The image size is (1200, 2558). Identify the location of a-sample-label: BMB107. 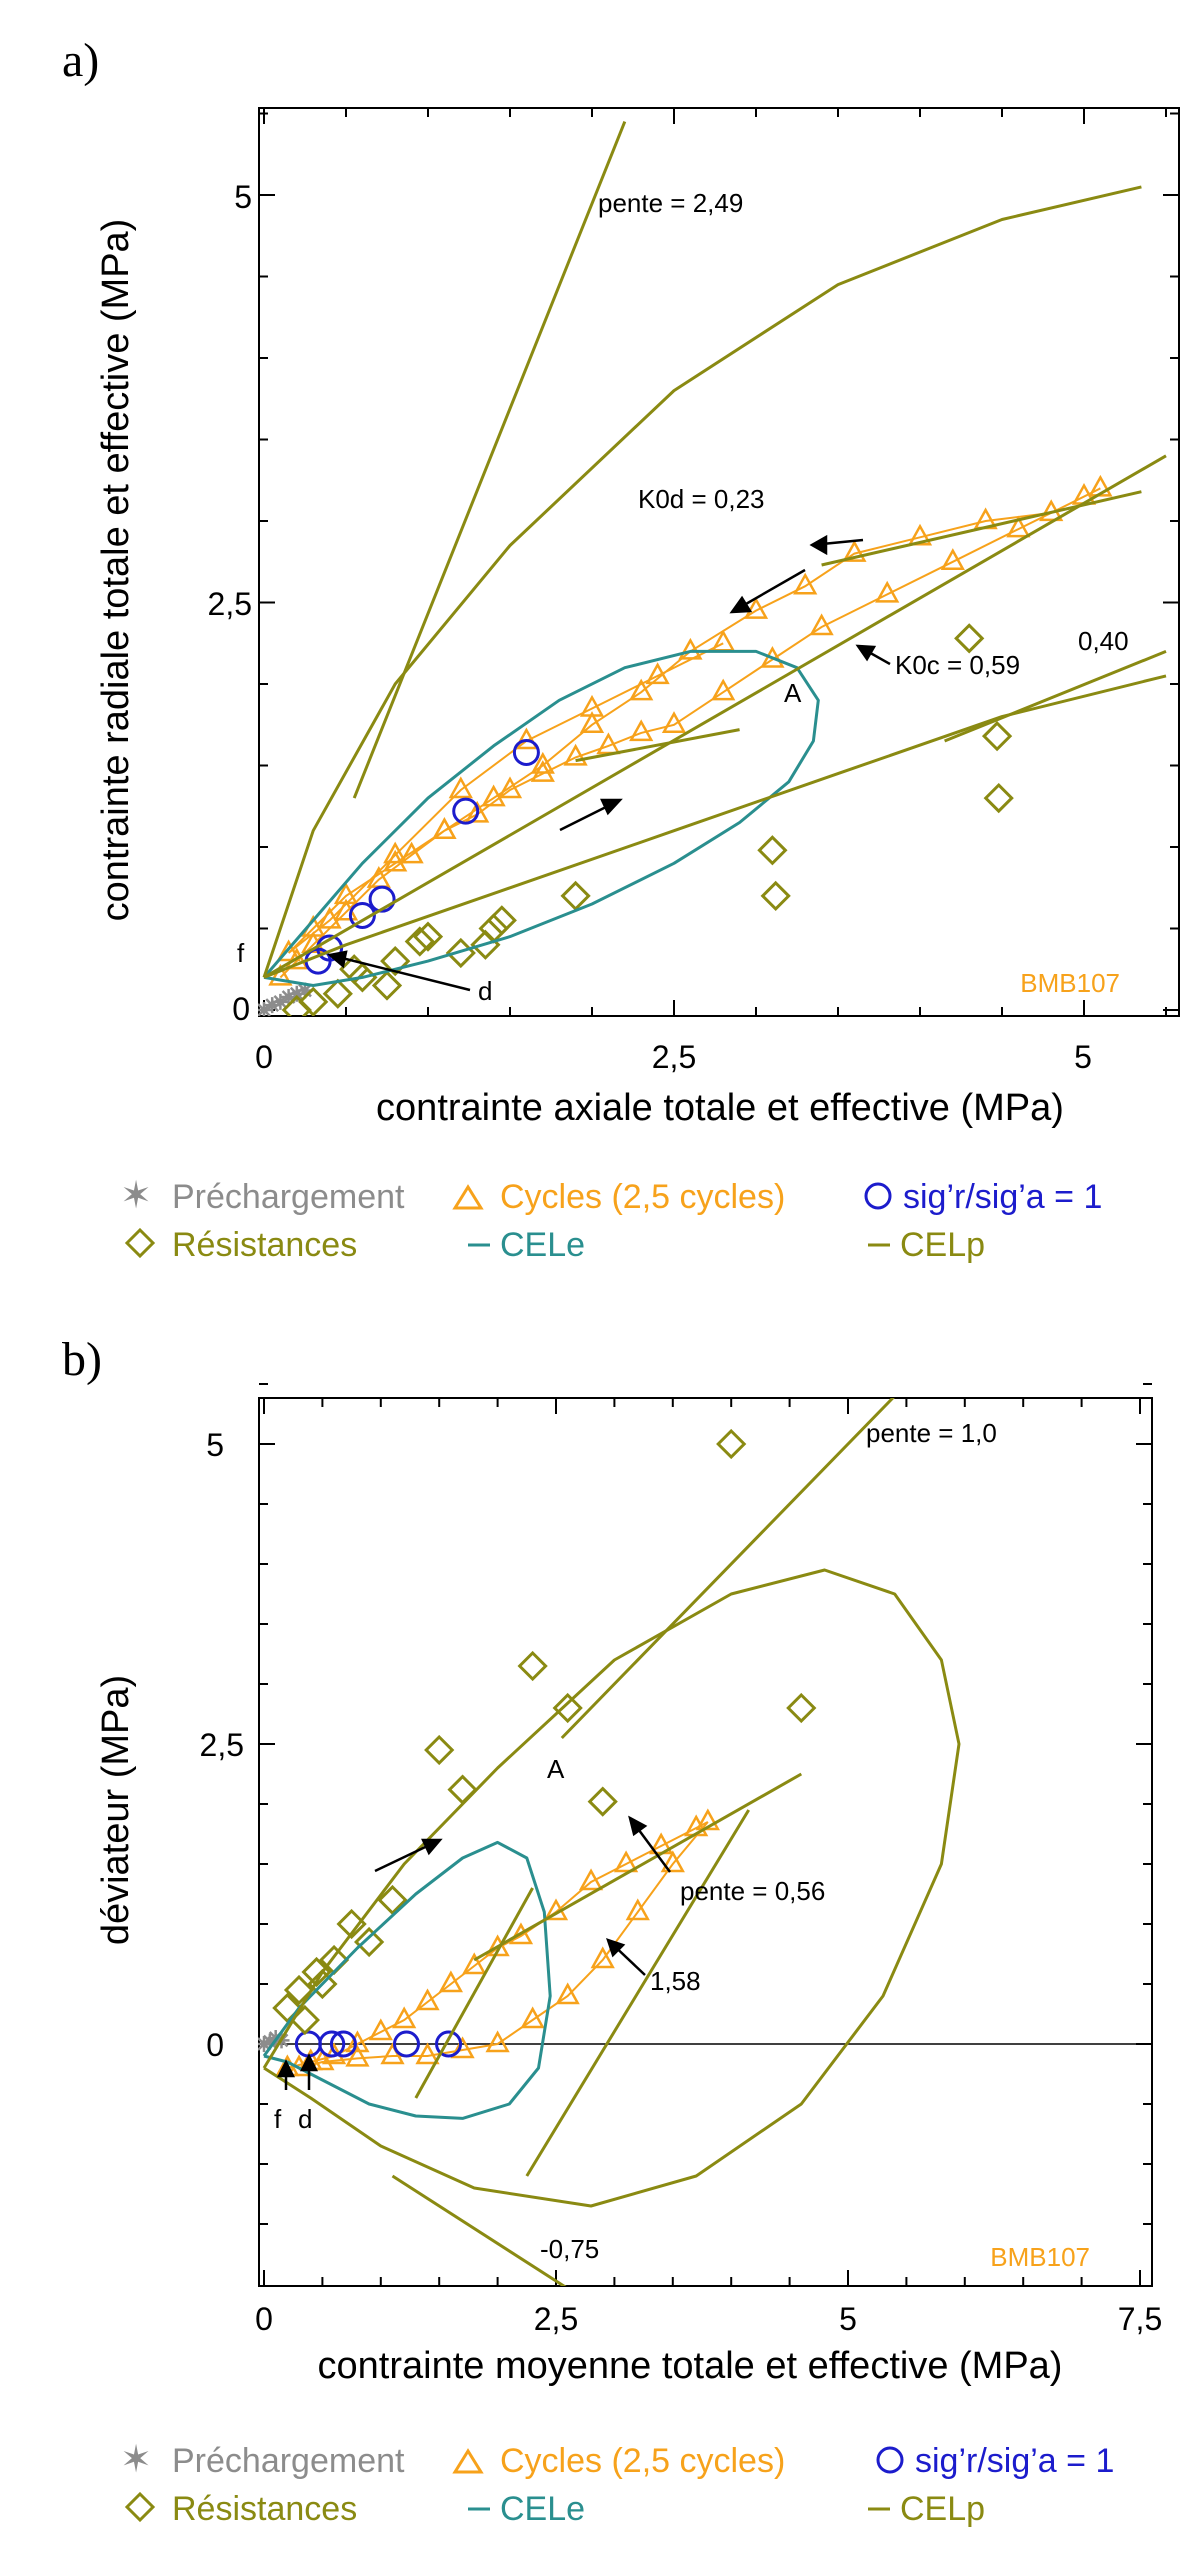
(1070, 983).